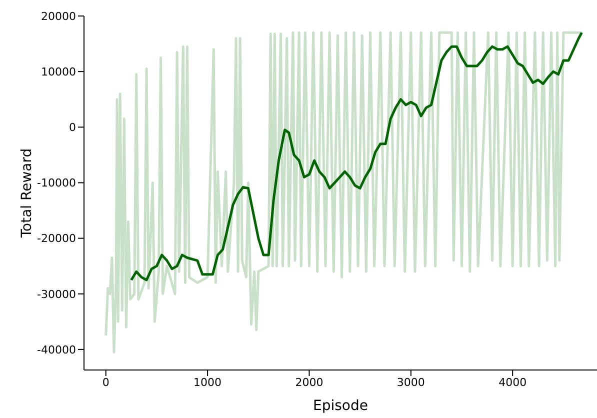 Image resolution: width=597 pixels, height=418 pixels. I want to click on y-tick-label: -20000, so click(56, 239).